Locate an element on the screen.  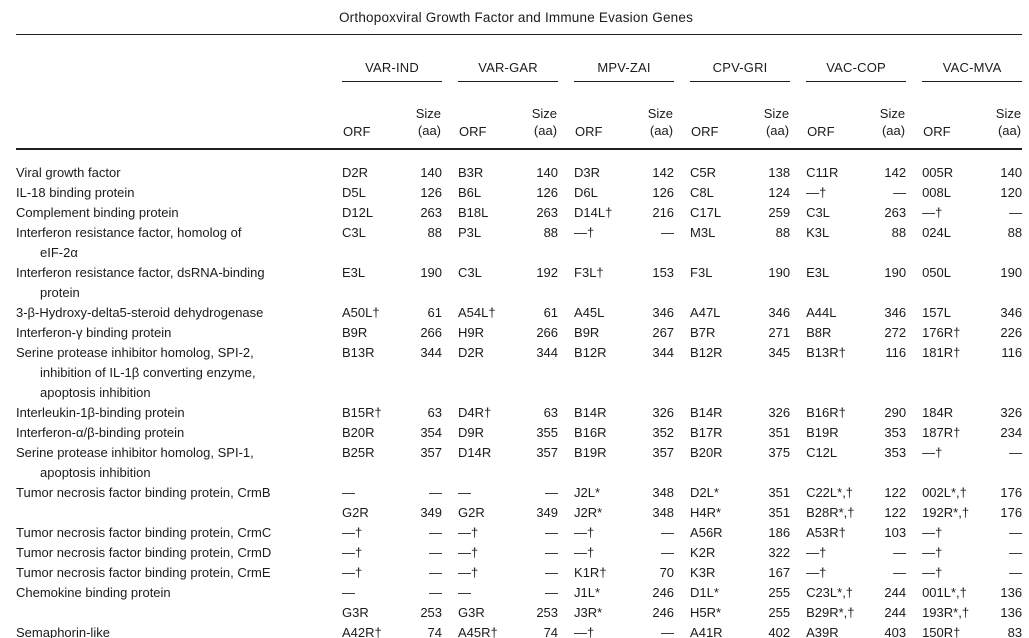
size-cell: 234 is located at coordinates (1011, 432).